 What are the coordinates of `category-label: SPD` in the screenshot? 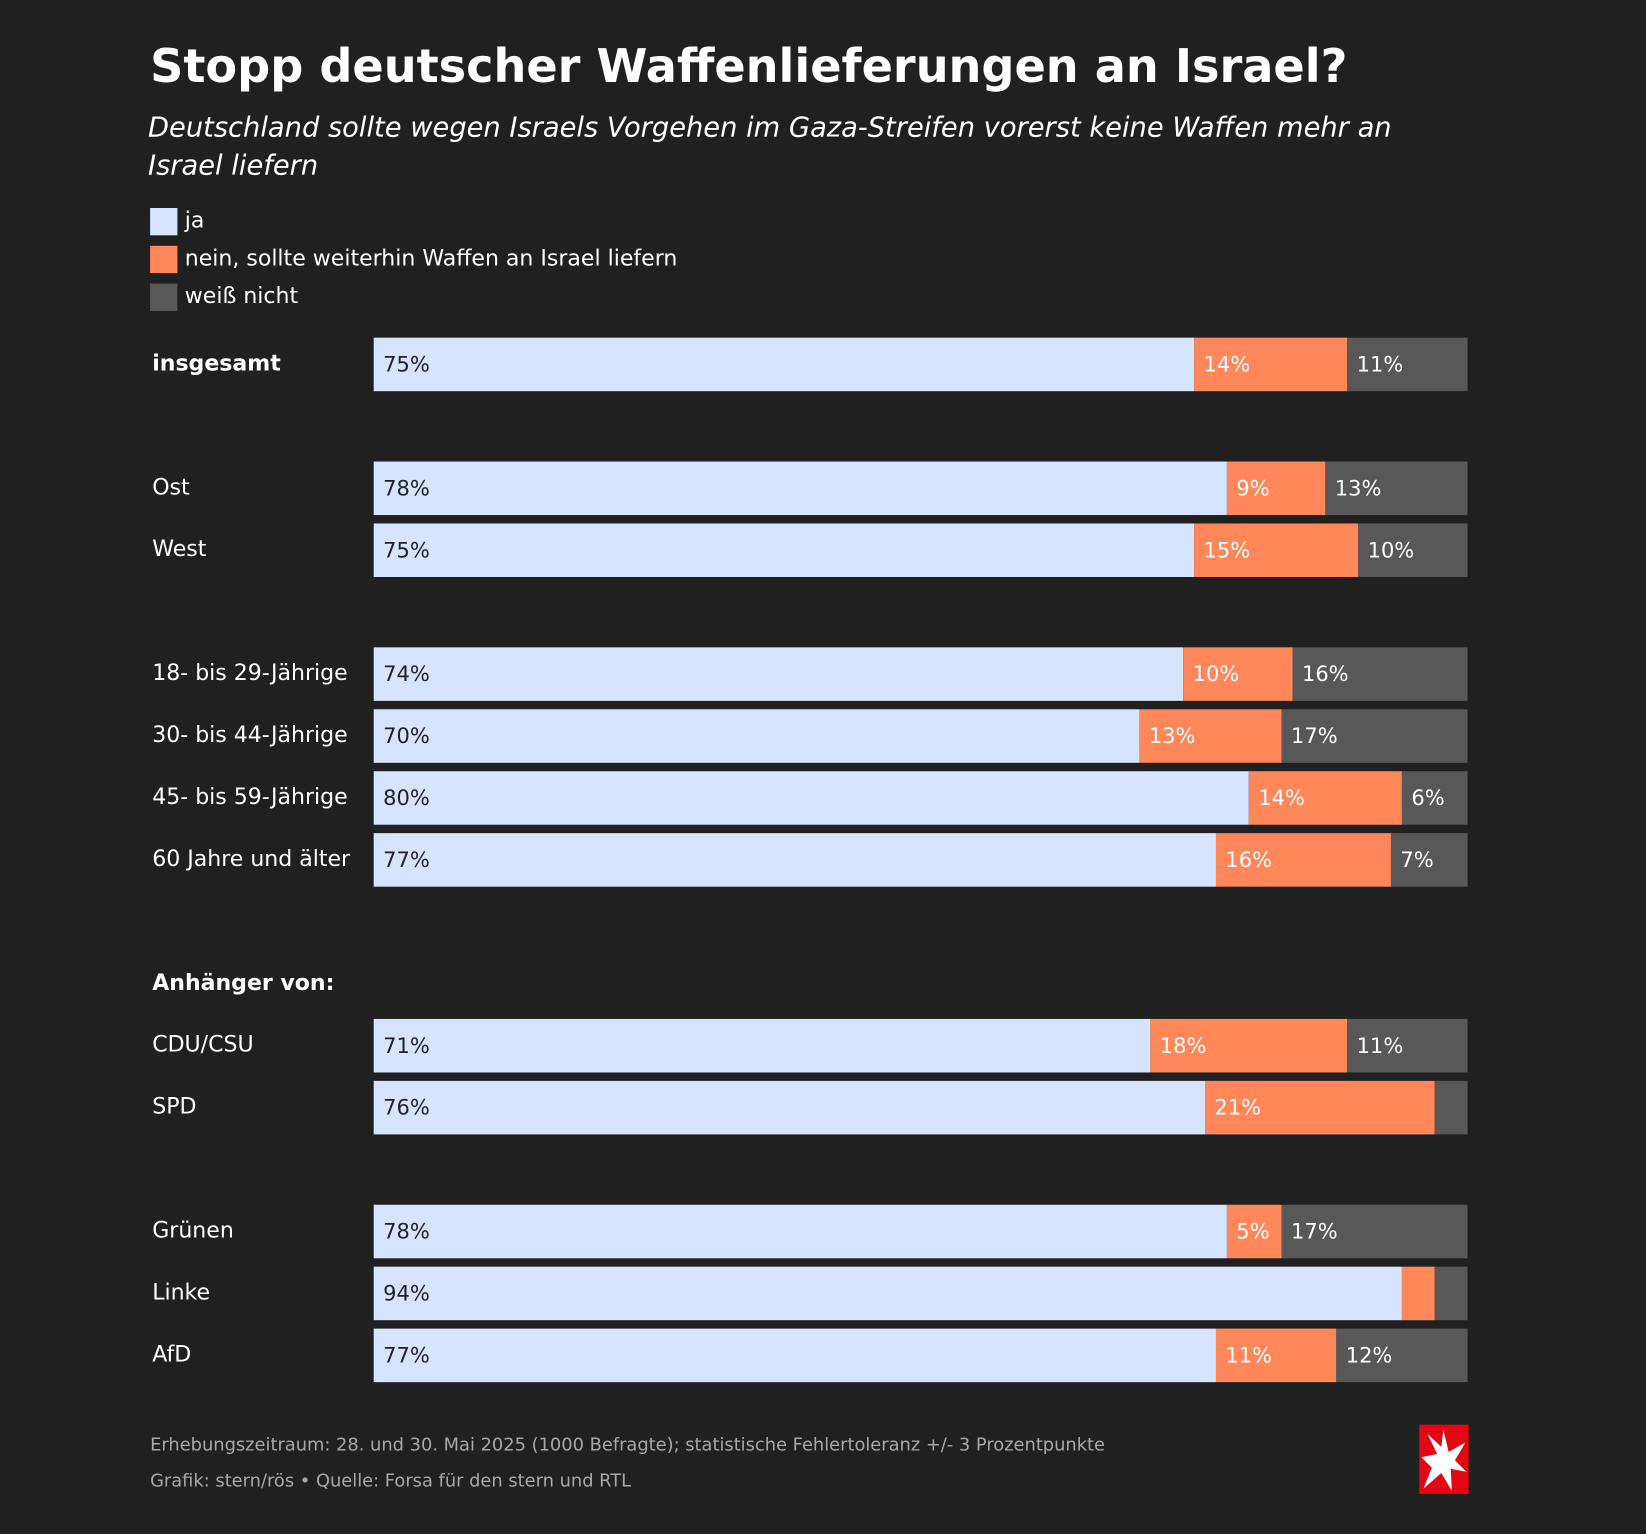 It's located at (174, 1107).